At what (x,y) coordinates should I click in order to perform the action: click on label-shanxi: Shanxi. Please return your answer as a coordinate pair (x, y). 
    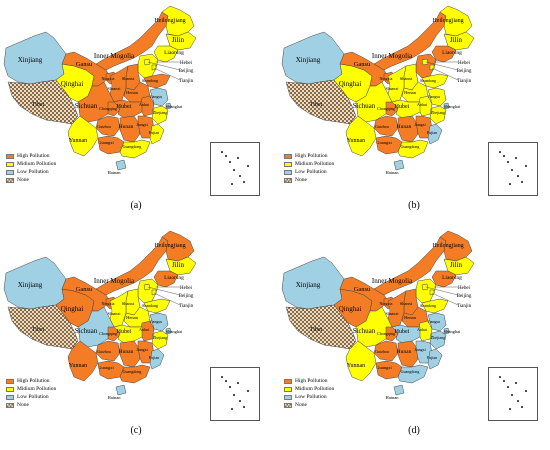
    Looking at the image, I should click on (406, 303).